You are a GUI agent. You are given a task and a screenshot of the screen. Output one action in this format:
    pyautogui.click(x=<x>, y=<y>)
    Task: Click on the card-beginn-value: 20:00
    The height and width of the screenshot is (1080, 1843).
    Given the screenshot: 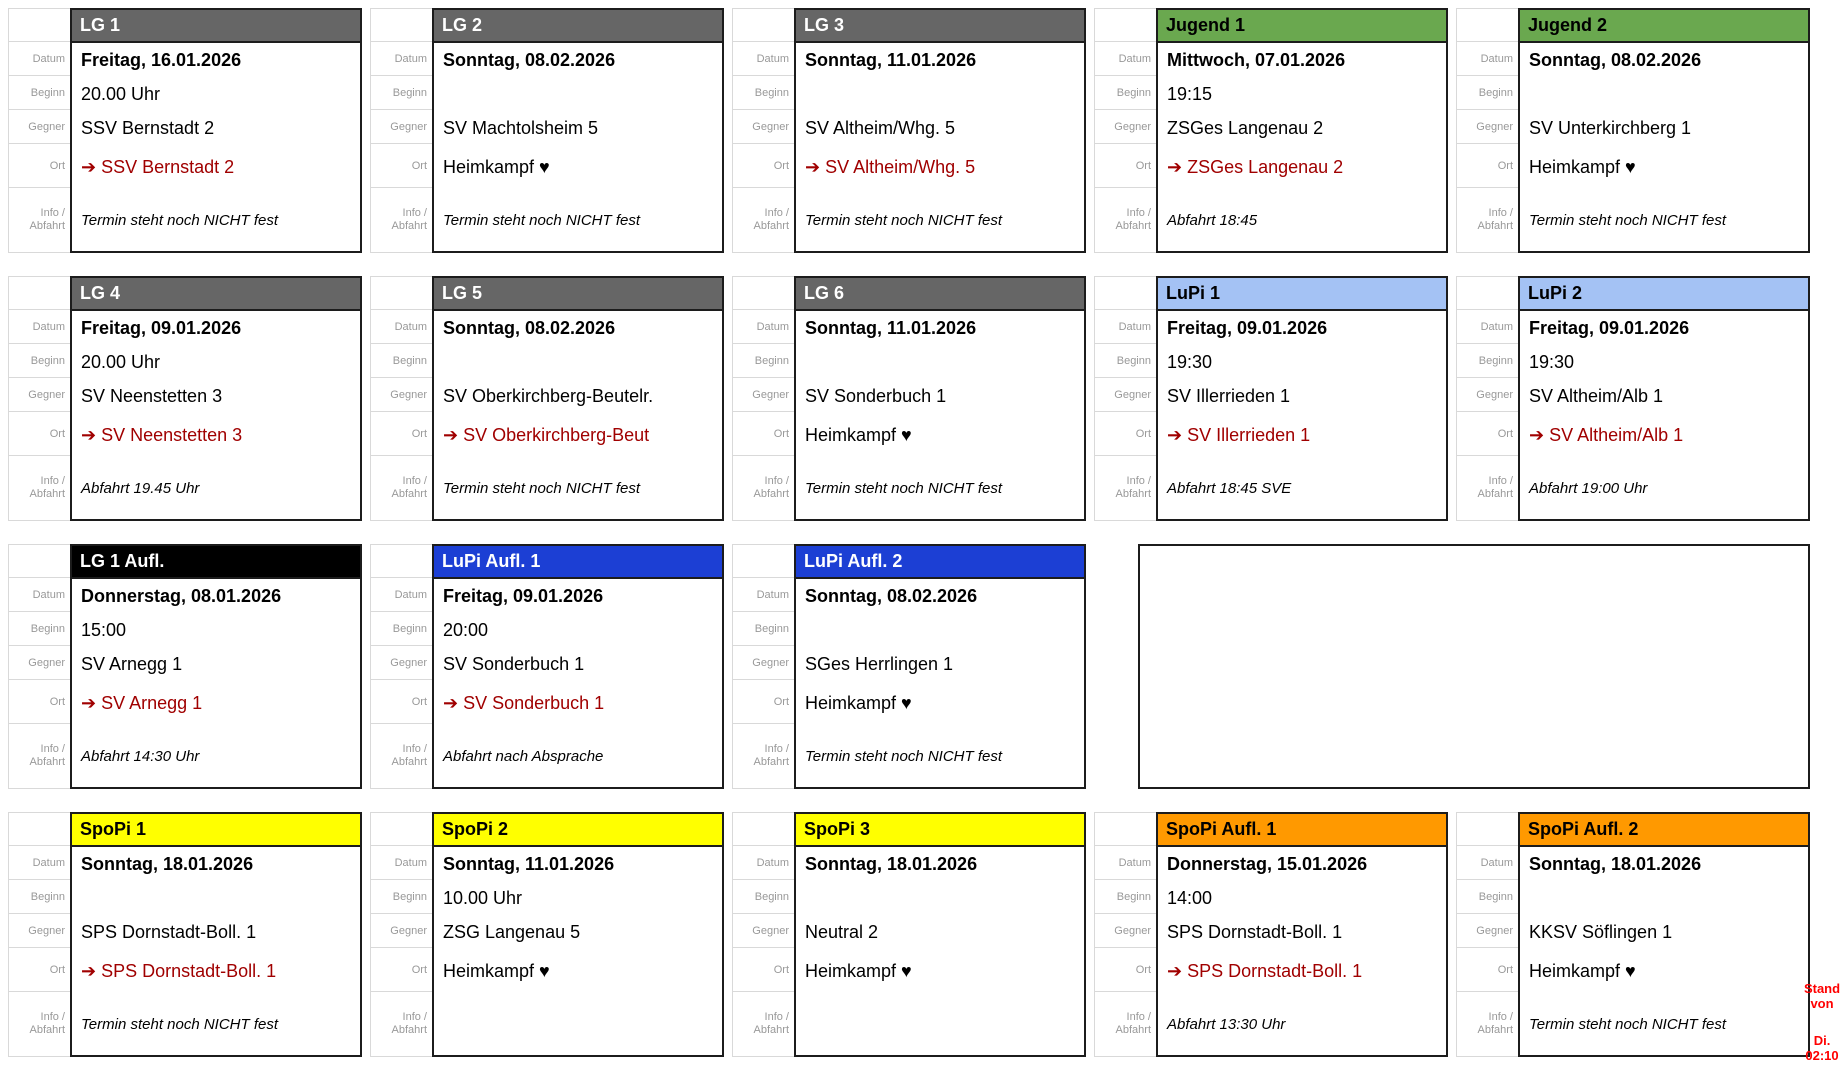 What is the action you would take?
    pyautogui.click(x=466, y=629)
    